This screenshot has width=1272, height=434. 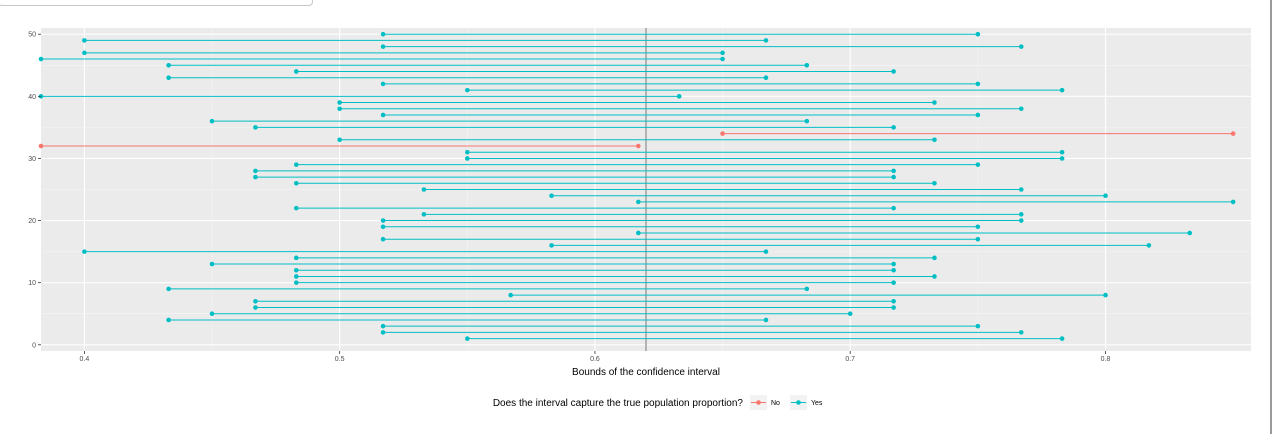 What do you see at coordinates (32, 97) in the screenshot?
I see `y-tick-label: 40` at bounding box center [32, 97].